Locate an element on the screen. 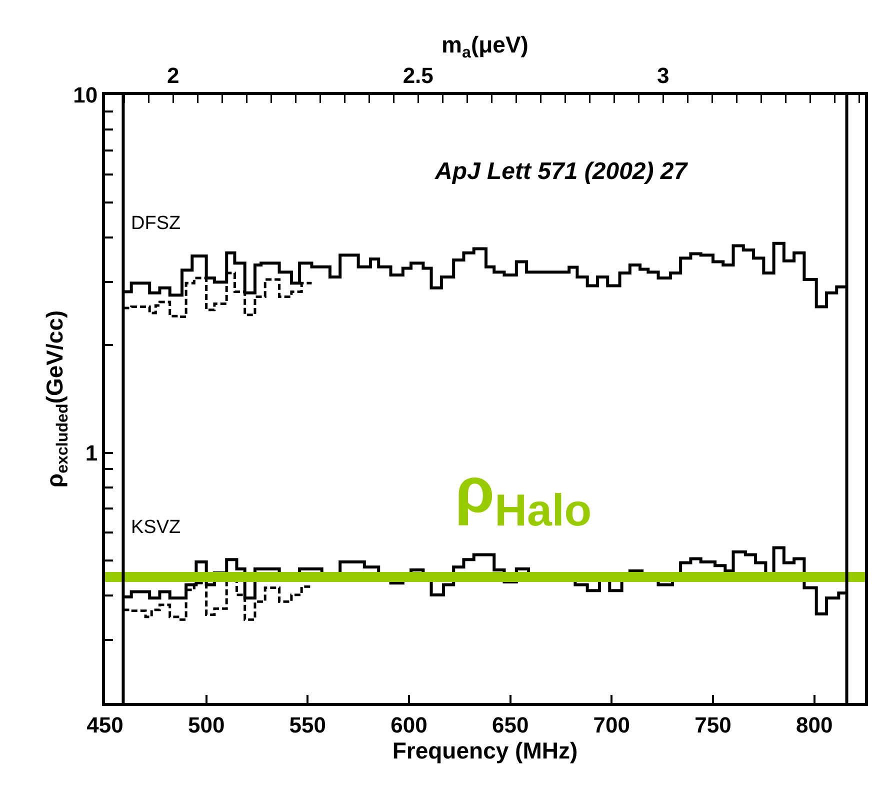 This screenshot has width=872, height=794. annotation: ApJ Lett 571 (2002) 27 is located at coordinates (561, 171).